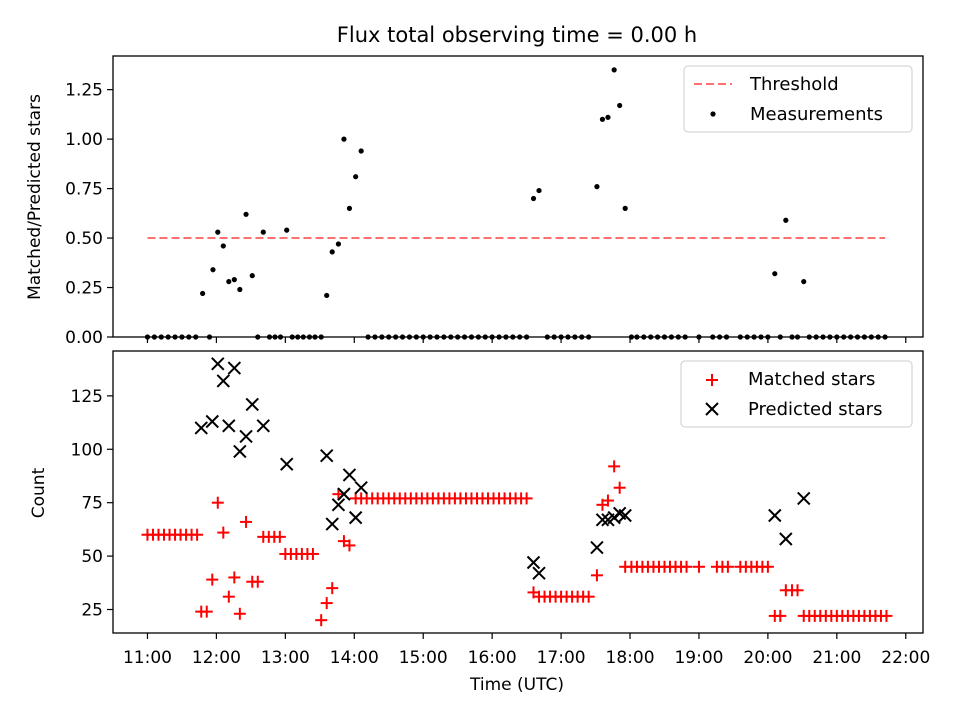 The width and height of the screenshot is (960, 720). Describe the element at coordinates (836, 658) in the screenshot. I see `bottom-x-tick-label: 21:00` at that location.